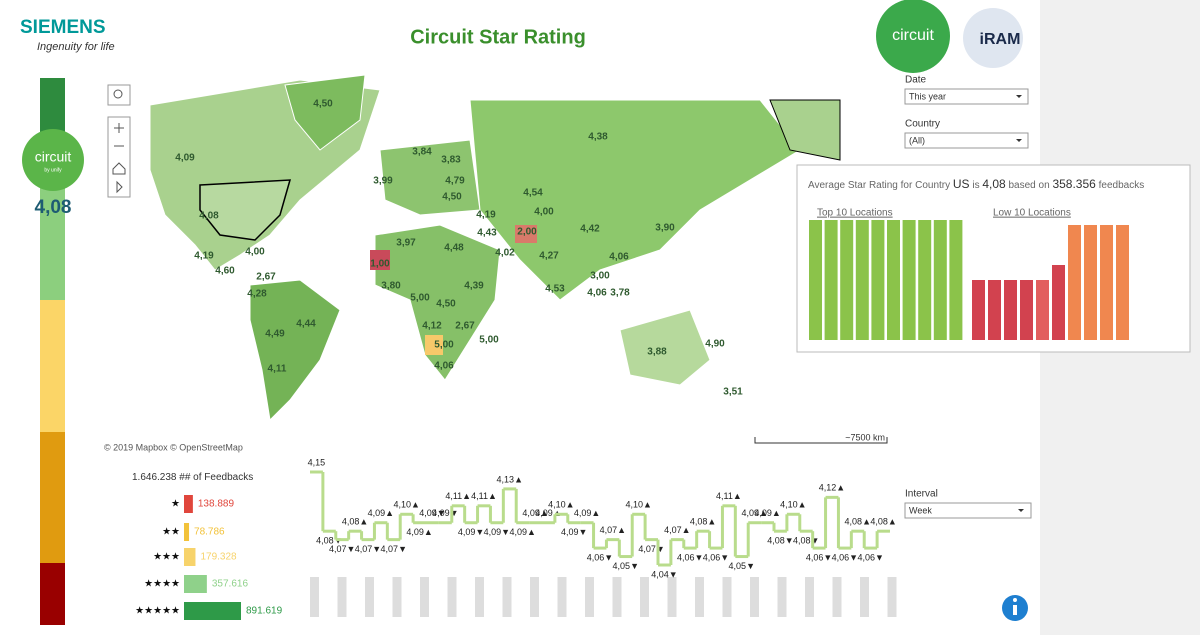 The image size is (1200, 635). I want to click on map-label: 4,28, so click(257, 294).